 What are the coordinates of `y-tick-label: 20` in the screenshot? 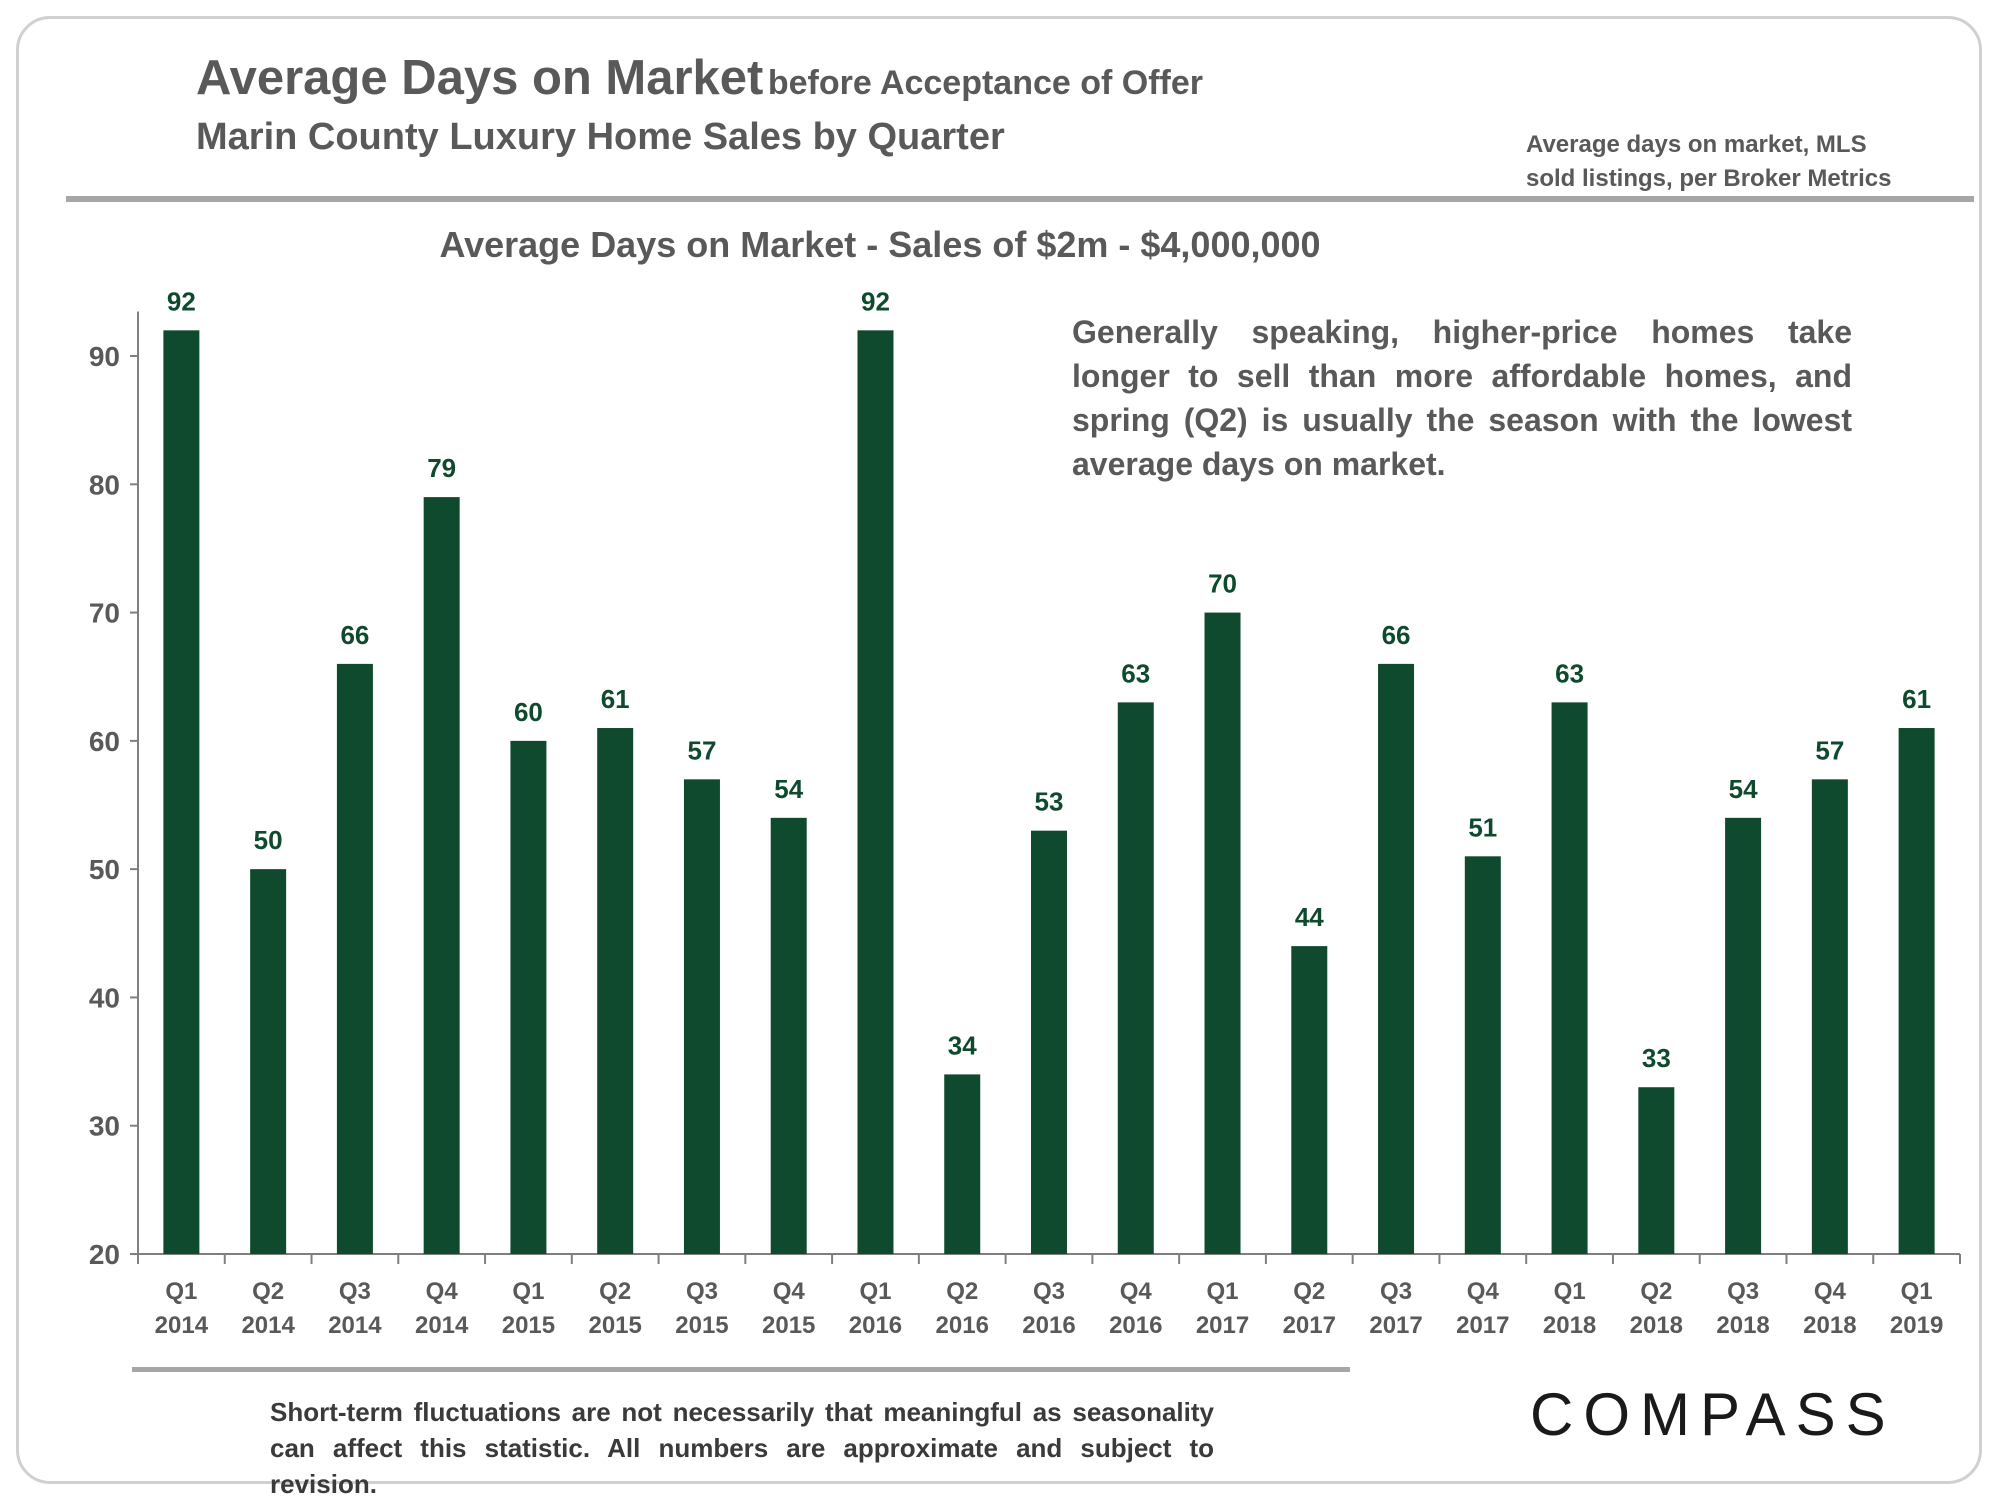 It's located at (104, 1254).